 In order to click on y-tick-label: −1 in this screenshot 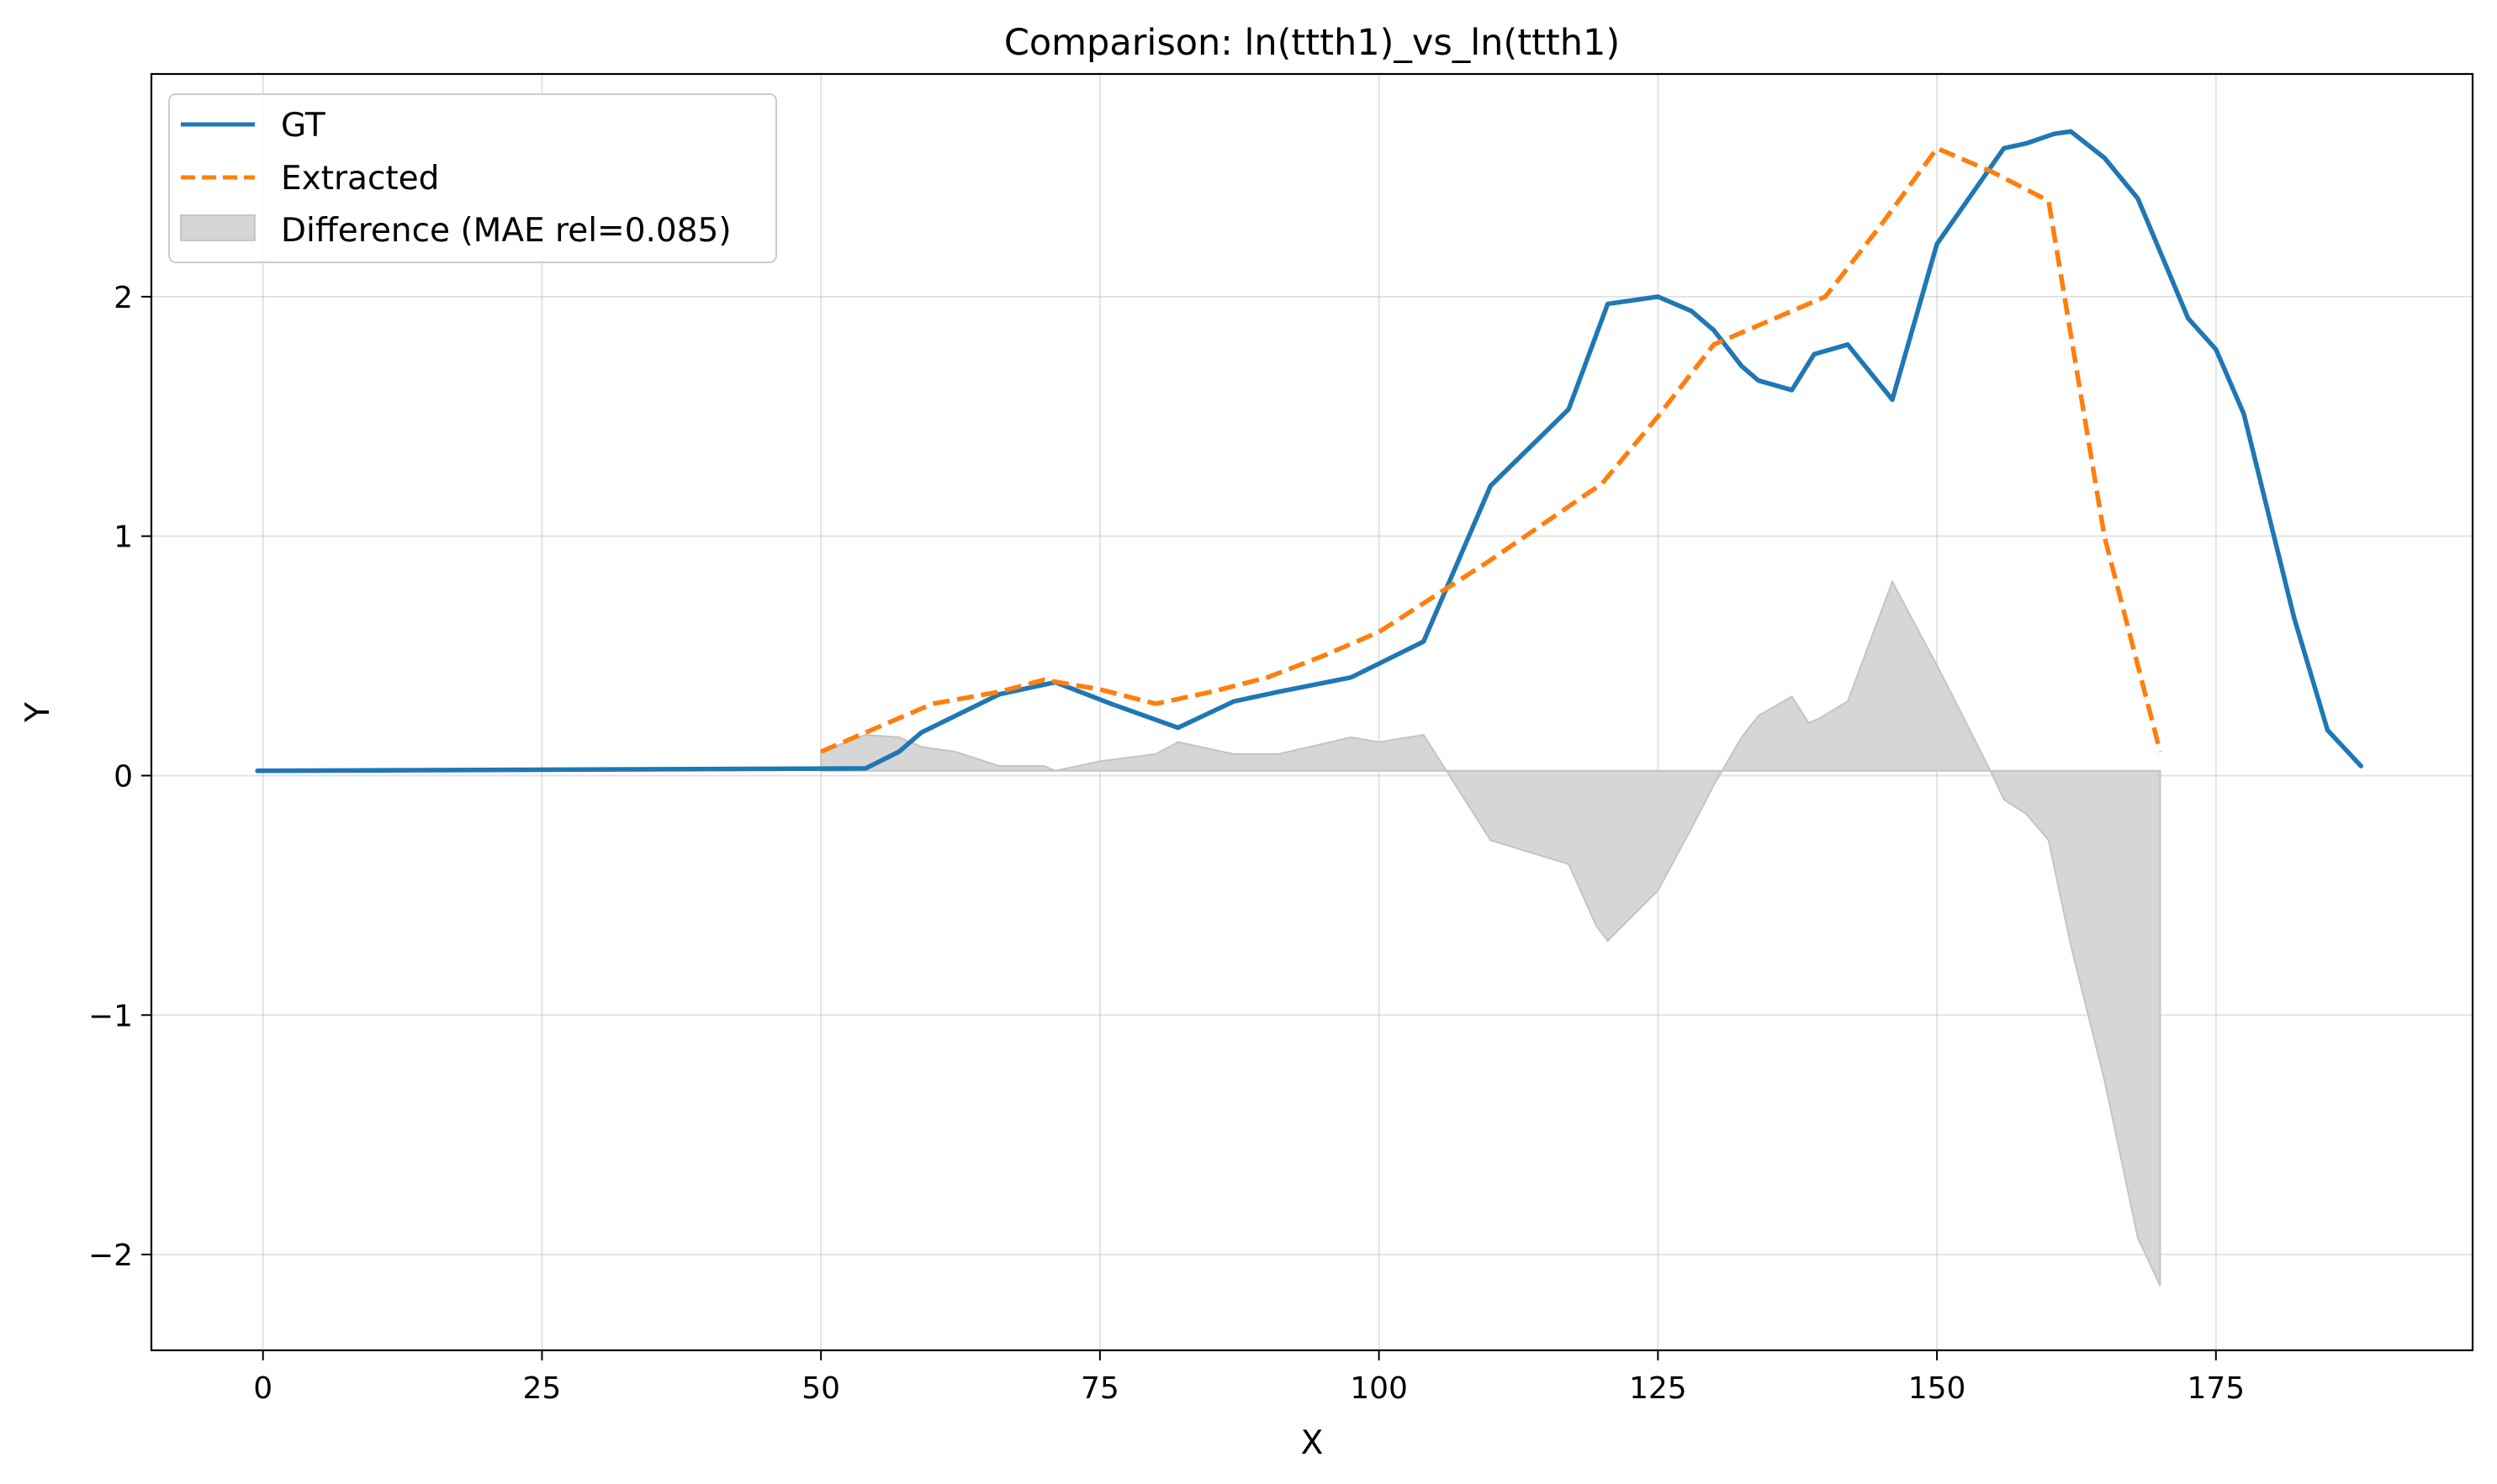, I will do `click(110, 1016)`.